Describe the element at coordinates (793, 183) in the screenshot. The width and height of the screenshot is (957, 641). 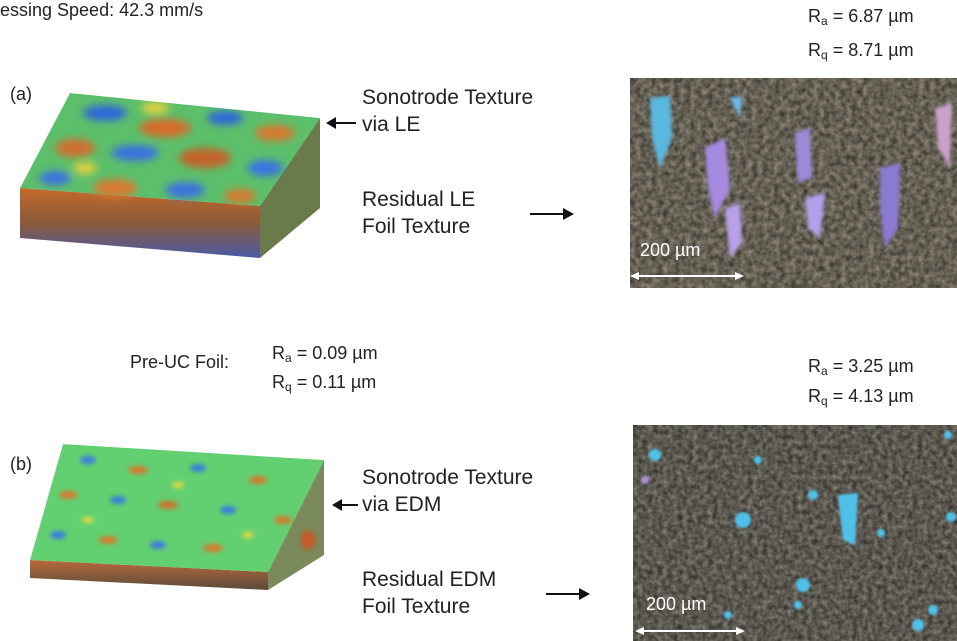
I see `panel-a-micrograph` at that location.